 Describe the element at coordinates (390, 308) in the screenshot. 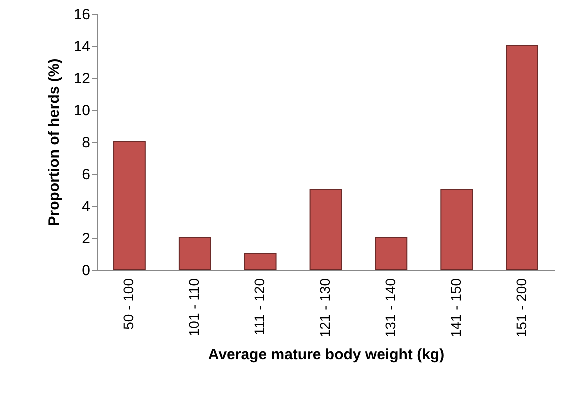

I see `x-tick-label: 131 - 140` at that location.